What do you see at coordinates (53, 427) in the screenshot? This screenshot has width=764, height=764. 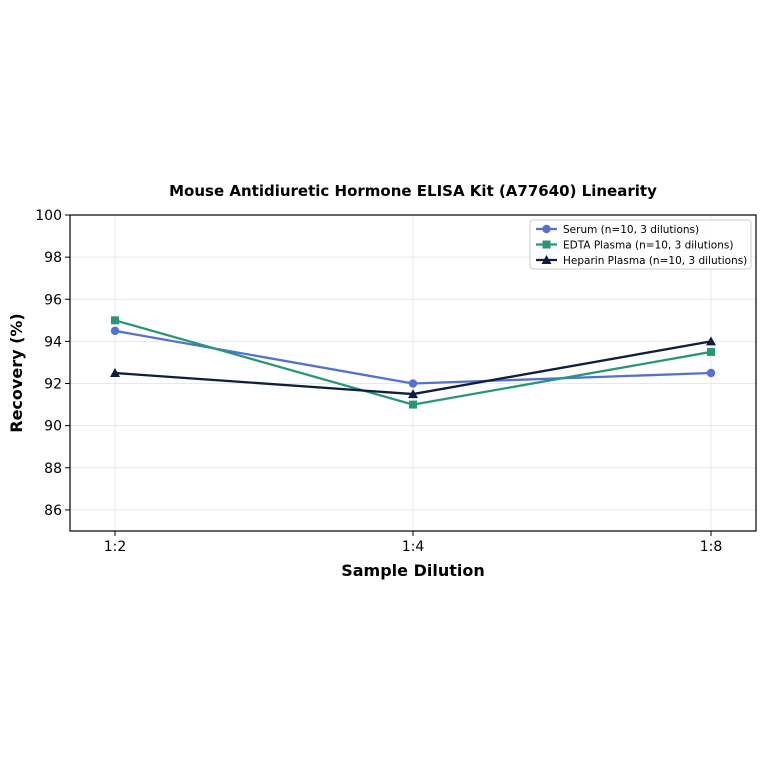 I see `y-tick-label: 90` at bounding box center [53, 427].